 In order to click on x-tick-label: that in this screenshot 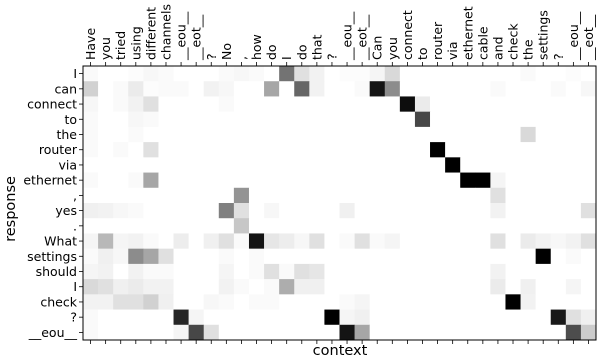, I will do `click(316, 47)`.